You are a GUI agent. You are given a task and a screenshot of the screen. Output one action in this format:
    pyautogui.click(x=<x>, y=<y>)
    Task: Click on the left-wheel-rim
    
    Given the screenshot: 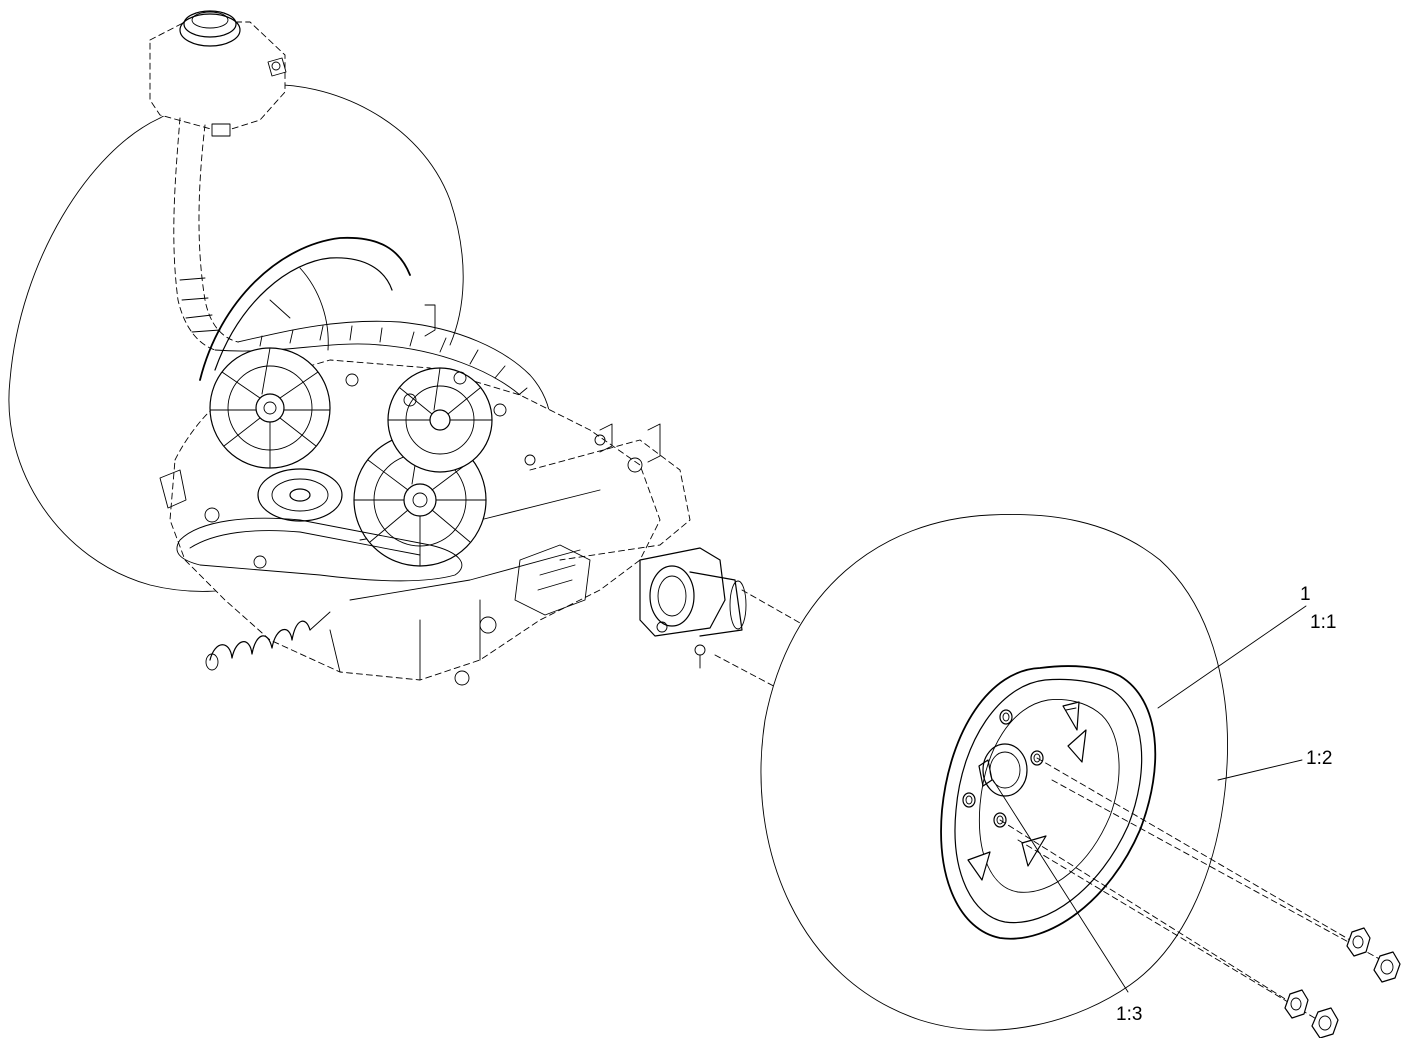 What is the action you would take?
    pyautogui.click(x=305, y=308)
    